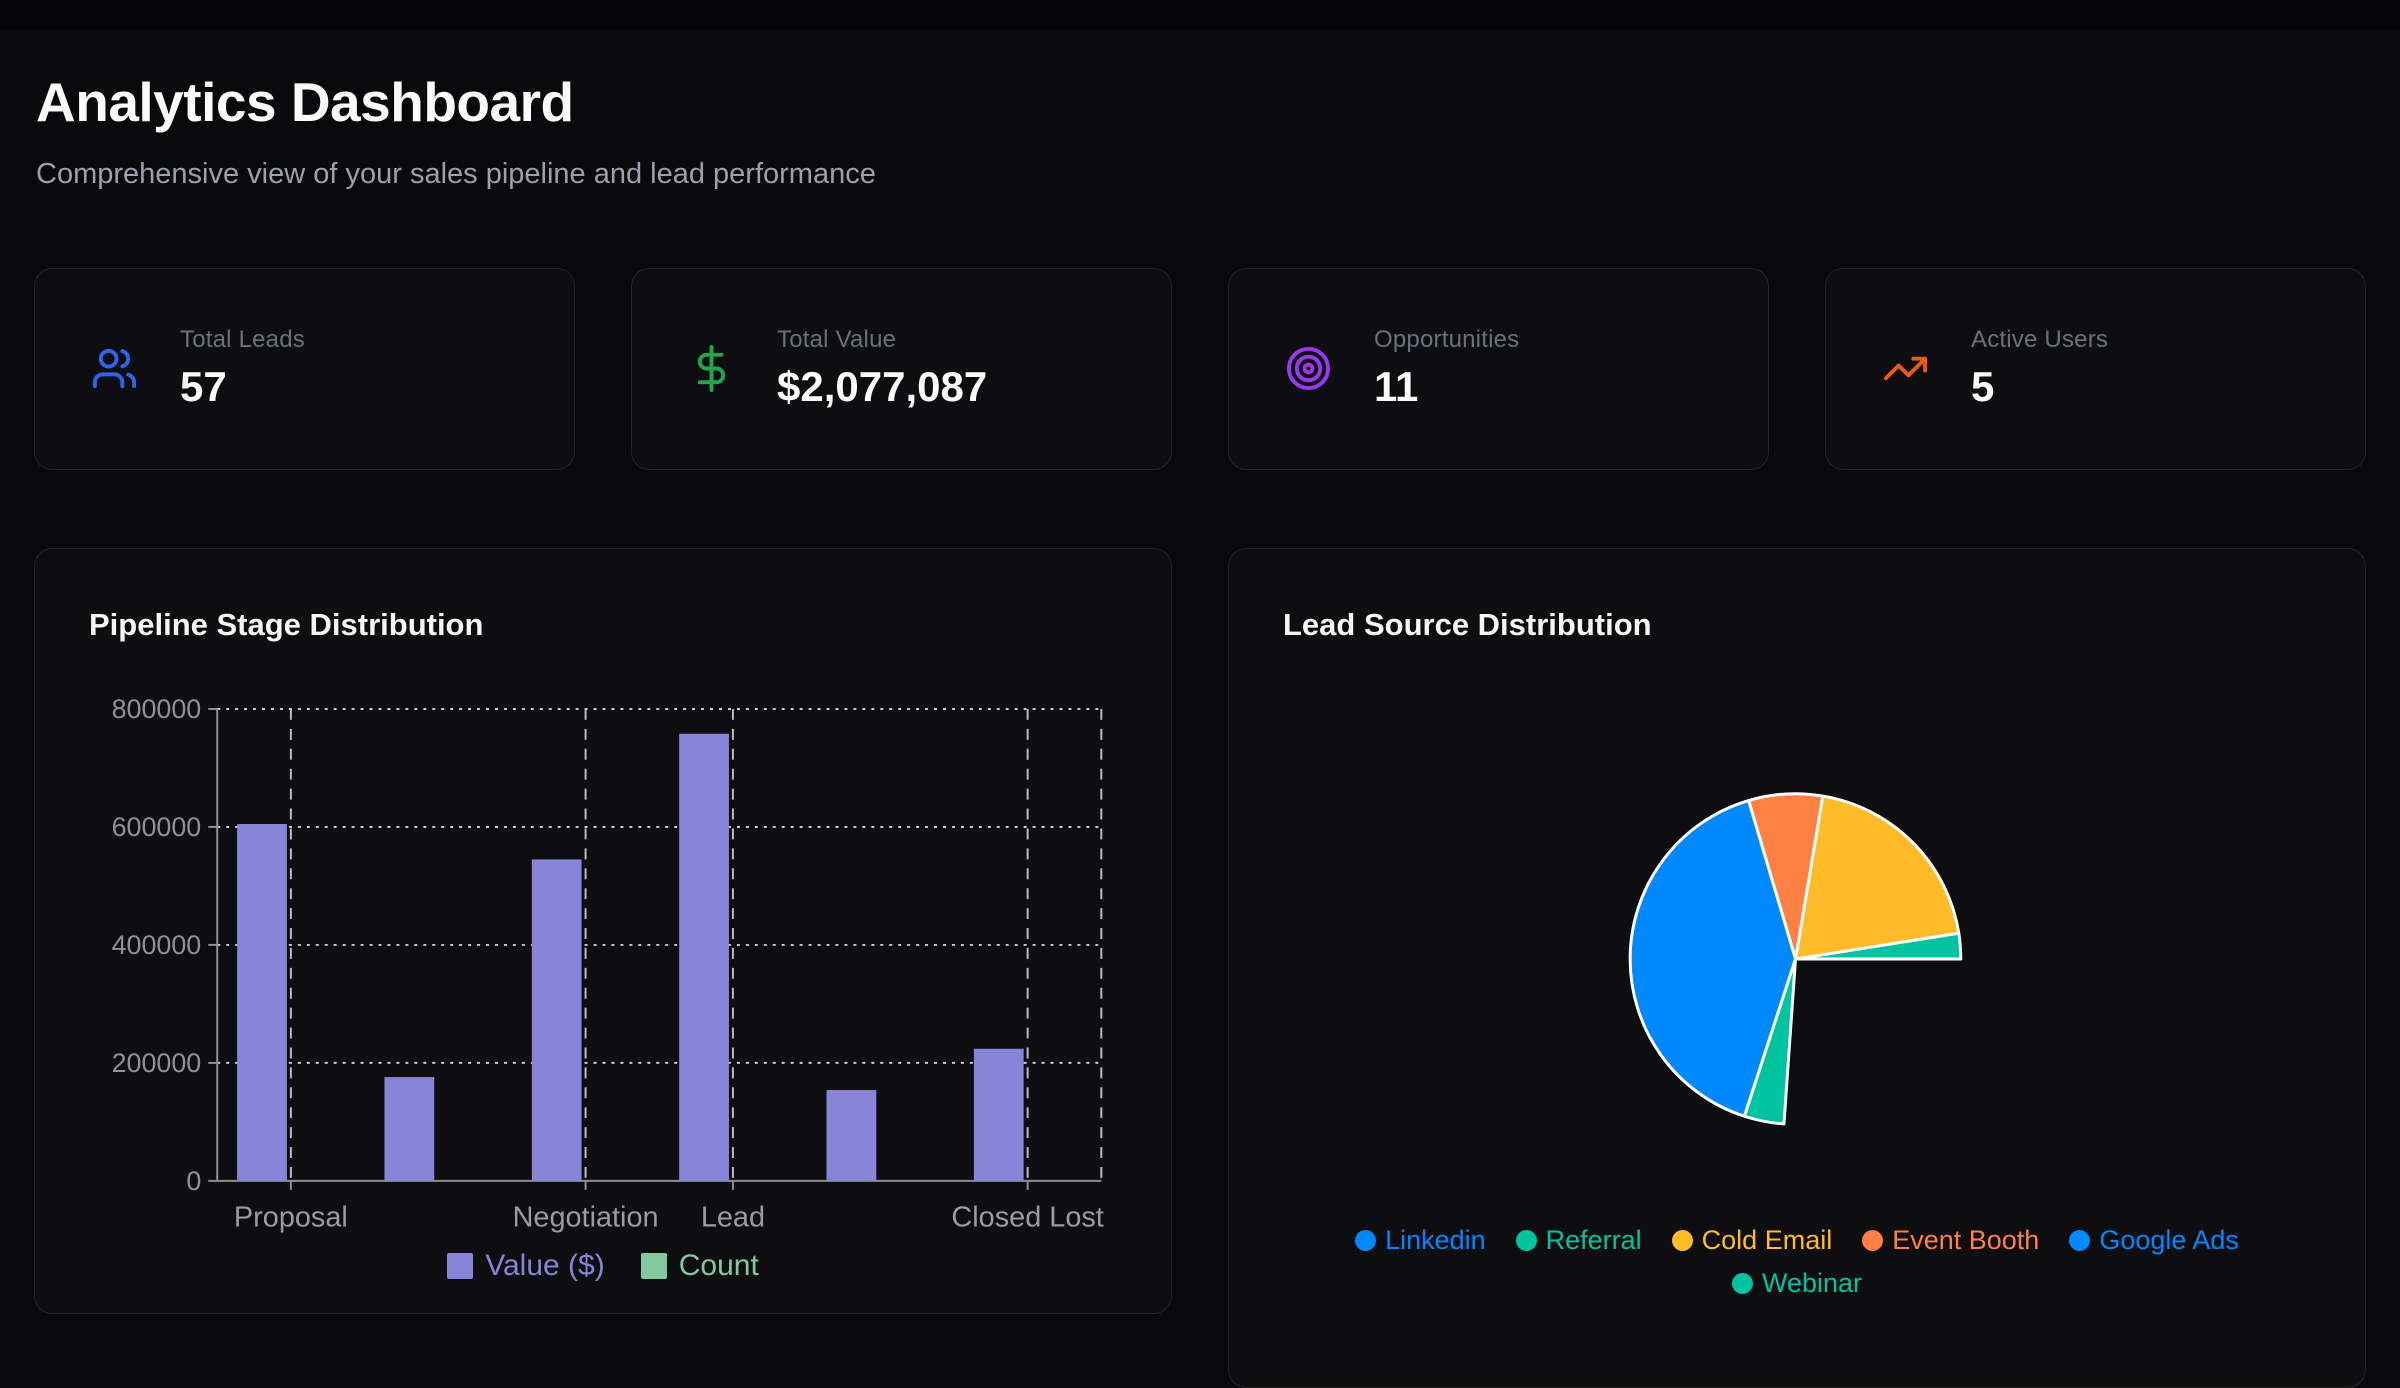 The image size is (2400, 1388). What do you see at coordinates (157, 1063) in the screenshot?
I see `y-tick-label: 200000` at bounding box center [157, 1063].